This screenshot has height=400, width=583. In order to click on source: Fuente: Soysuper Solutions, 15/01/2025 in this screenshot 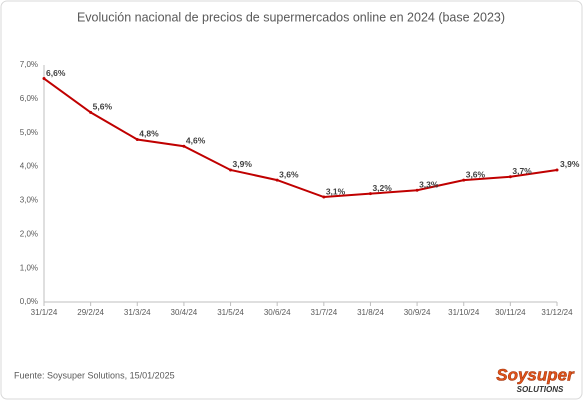, I will do `click(94, 375)`.